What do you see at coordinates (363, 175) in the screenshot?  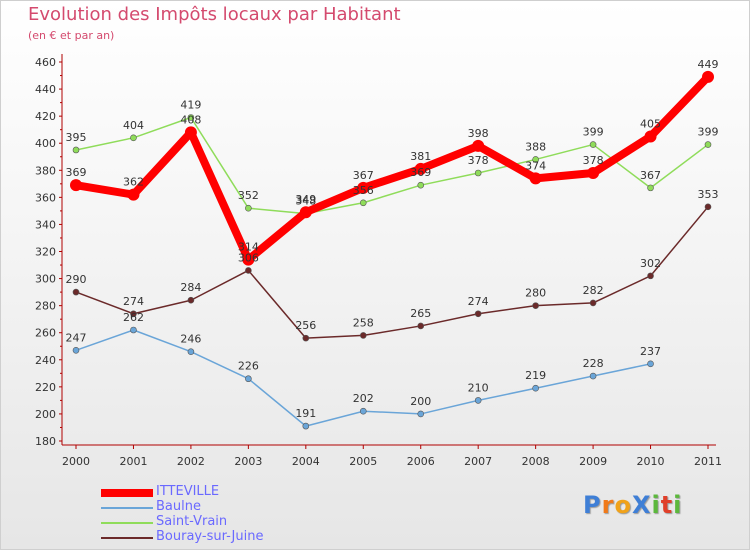 I see `data-label-itteville: 367` at bounding box center [363, 175].